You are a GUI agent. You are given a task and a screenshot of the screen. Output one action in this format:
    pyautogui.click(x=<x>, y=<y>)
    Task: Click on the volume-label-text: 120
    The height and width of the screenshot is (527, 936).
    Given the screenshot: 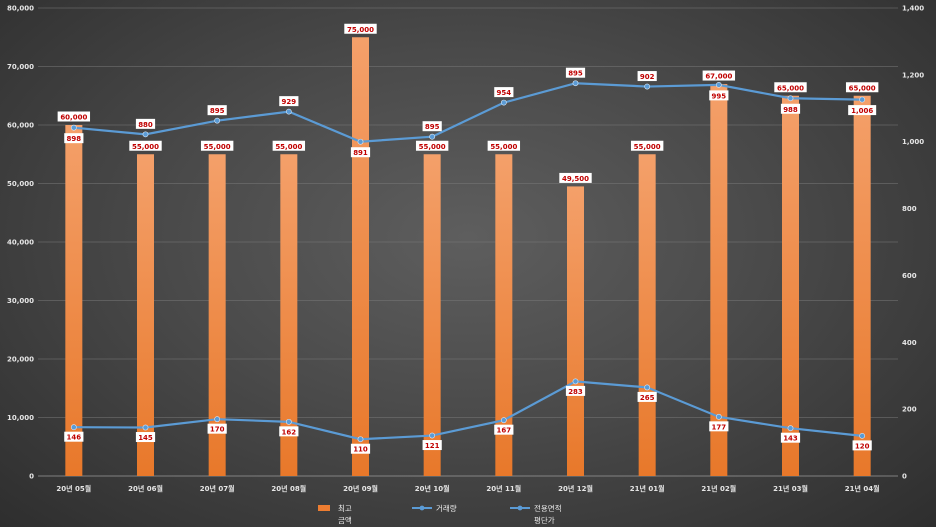 What is the action you would take?
    pyautogui.click(x=862, y=446)
    